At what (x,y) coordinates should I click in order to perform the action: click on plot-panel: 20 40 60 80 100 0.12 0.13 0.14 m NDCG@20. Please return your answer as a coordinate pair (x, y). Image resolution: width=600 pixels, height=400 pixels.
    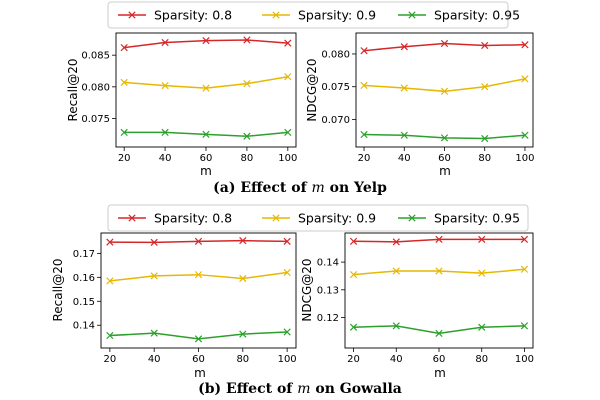
    Looking at the image, I should click on (417, 306).